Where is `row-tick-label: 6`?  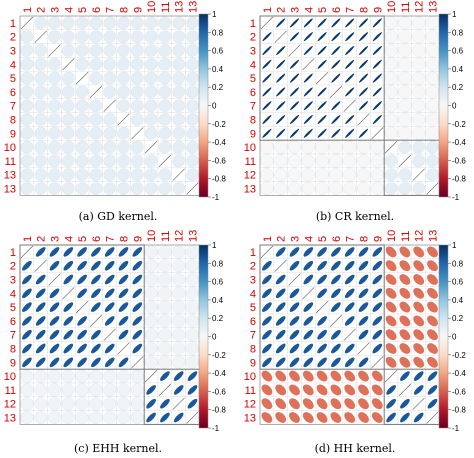 row-tick-label: 6 is located at coordinates (253, 322).